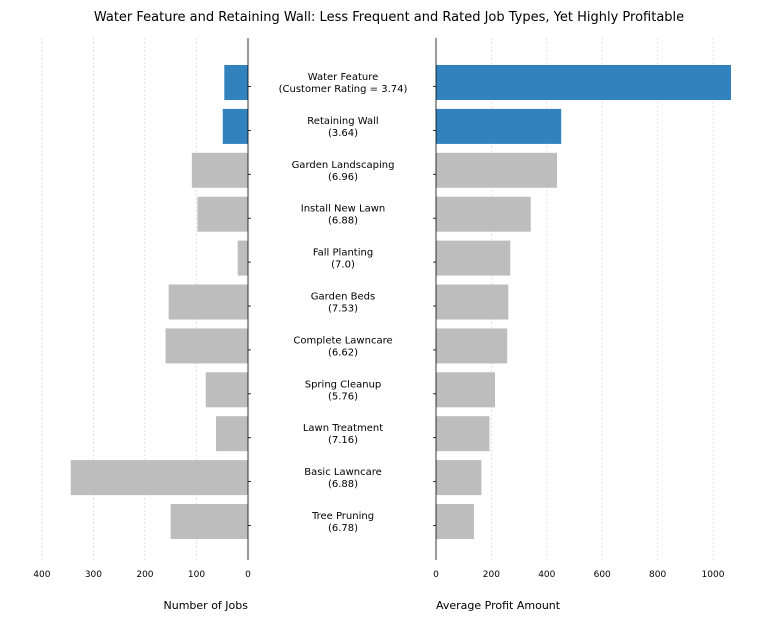 This screenshot has height=638, width=757. I want to click on right-tick-label: 0, so click(436, 575).